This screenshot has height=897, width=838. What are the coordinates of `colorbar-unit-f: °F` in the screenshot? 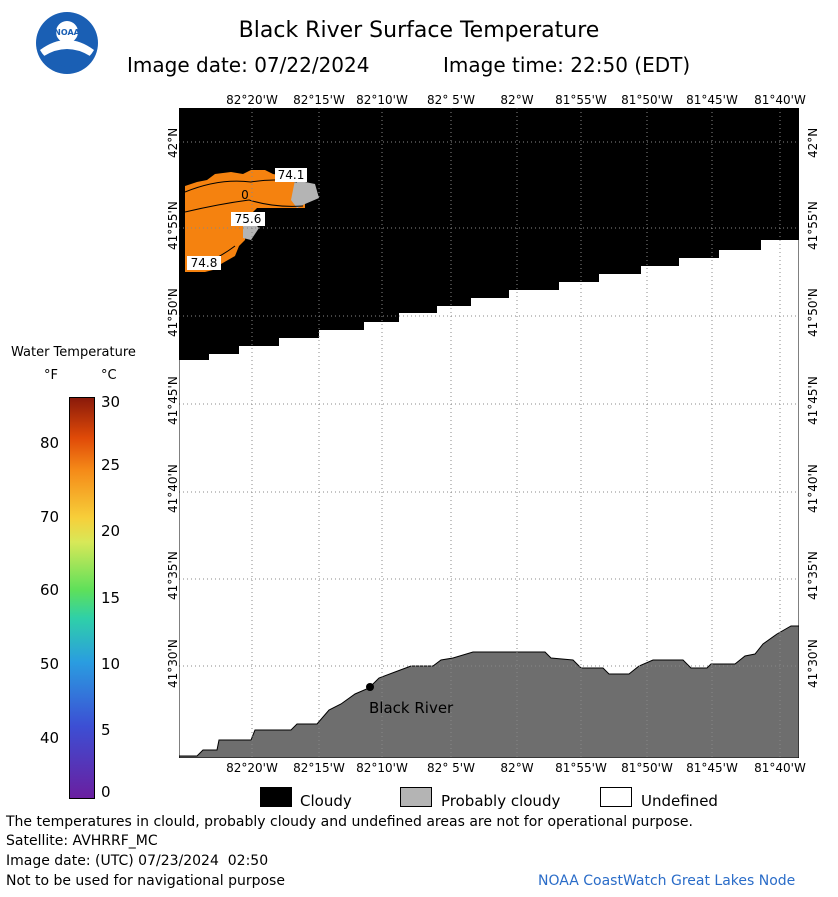 It's located at (51, 375).